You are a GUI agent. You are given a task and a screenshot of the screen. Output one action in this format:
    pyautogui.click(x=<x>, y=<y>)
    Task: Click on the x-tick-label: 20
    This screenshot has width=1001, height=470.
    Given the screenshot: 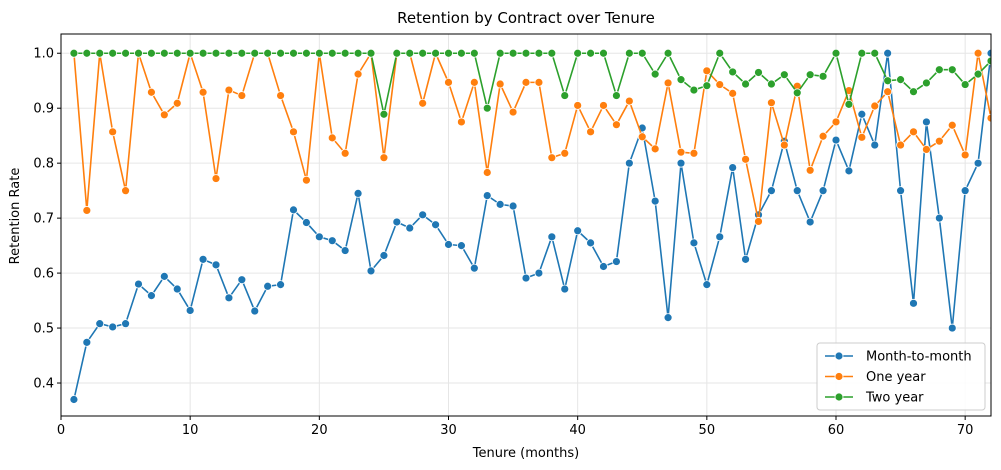 What is the action you would take?
    pyautogui.click(x=319, y=430)
    